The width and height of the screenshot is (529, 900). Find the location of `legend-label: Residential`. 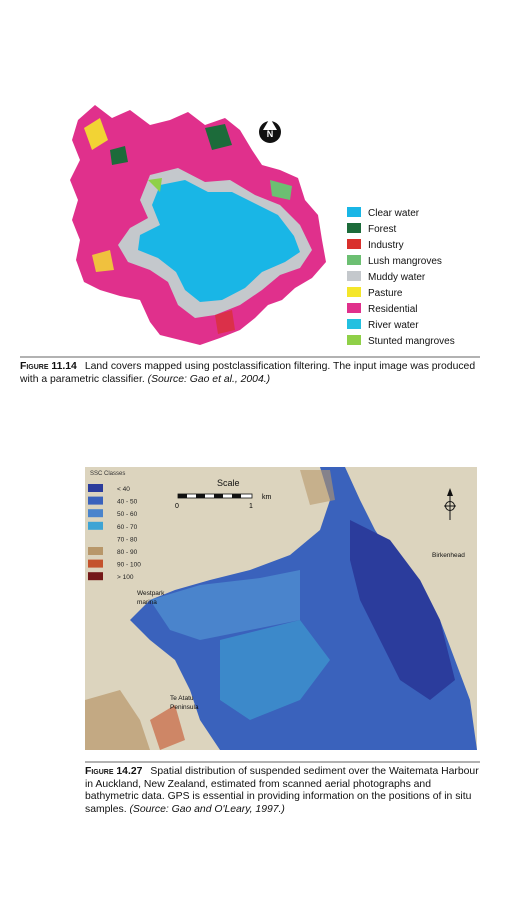

legend-label: Residential is located at coordinates (392, 309).